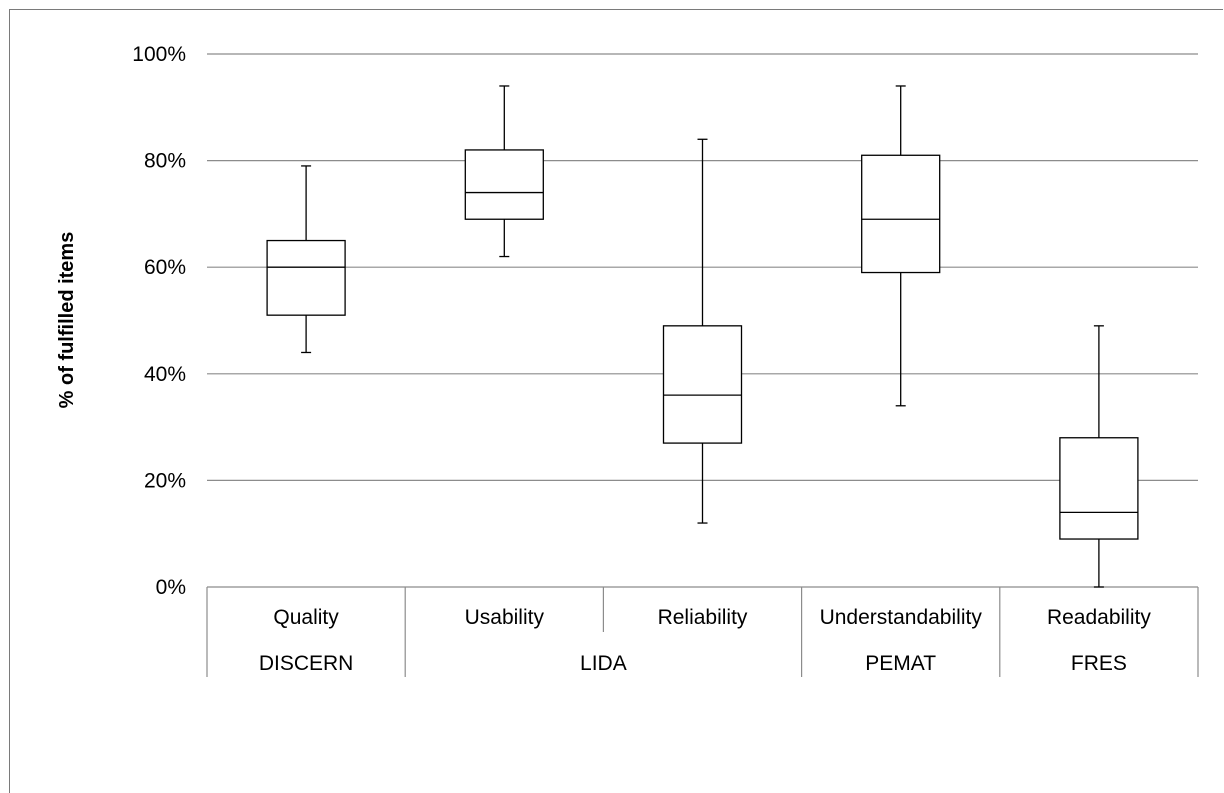  I want to click on box-reliability, so click(702, 331).